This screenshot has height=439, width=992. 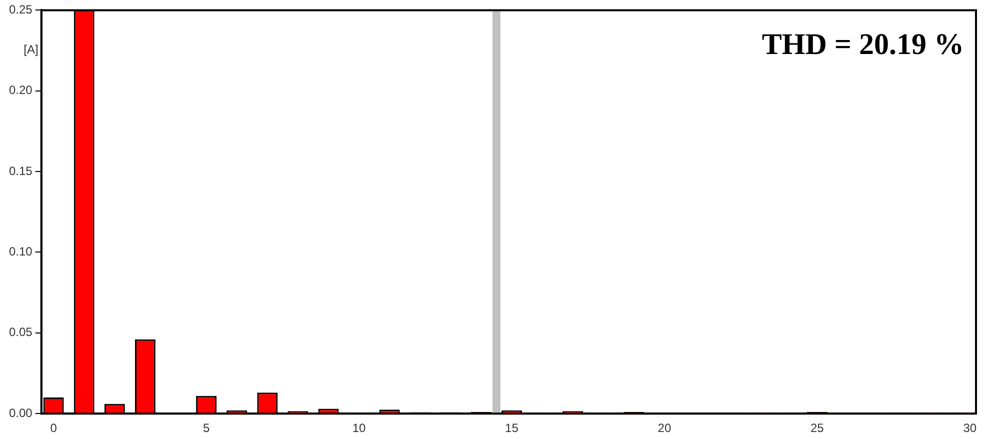 I want to click on y-tick-label: 0.25, so click(x=20, y=9).